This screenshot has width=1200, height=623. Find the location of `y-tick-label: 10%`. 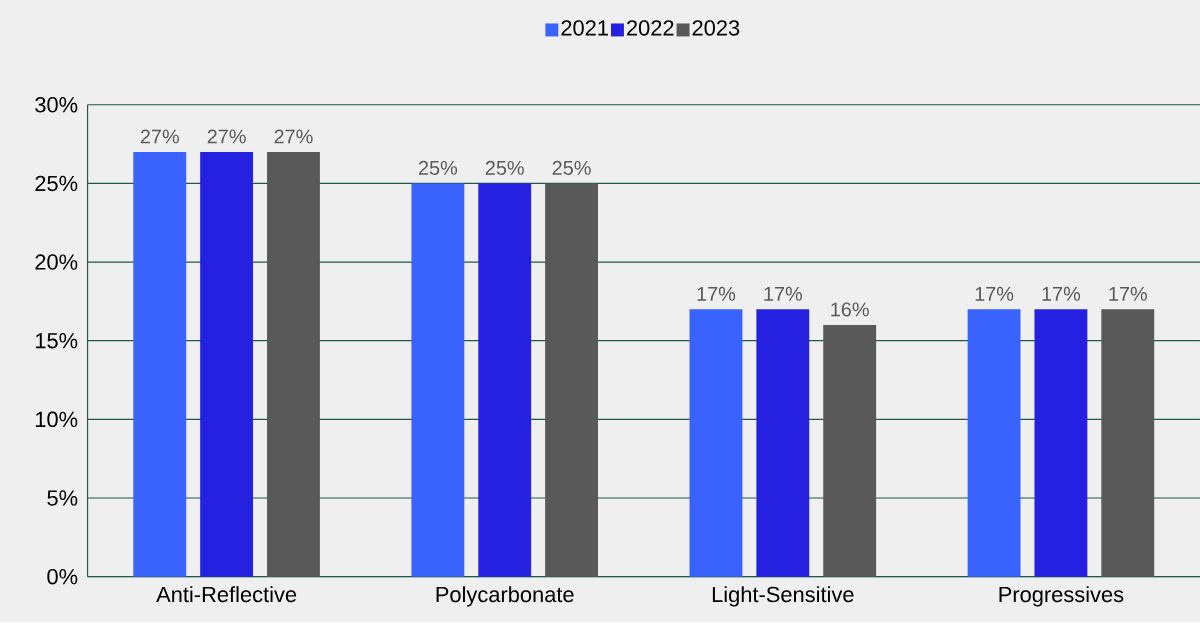

y-tick-label: 10% is located at coordinates (56, 419).